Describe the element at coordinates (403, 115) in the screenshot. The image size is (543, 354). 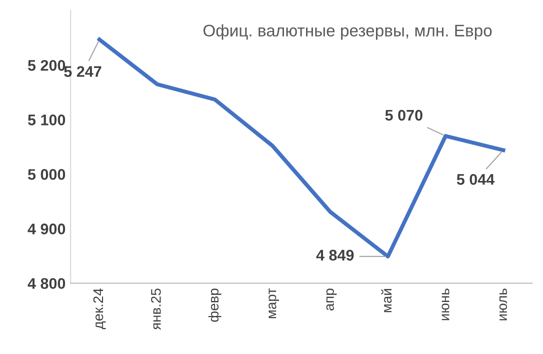
I see `data-label: 5 070` at that location.